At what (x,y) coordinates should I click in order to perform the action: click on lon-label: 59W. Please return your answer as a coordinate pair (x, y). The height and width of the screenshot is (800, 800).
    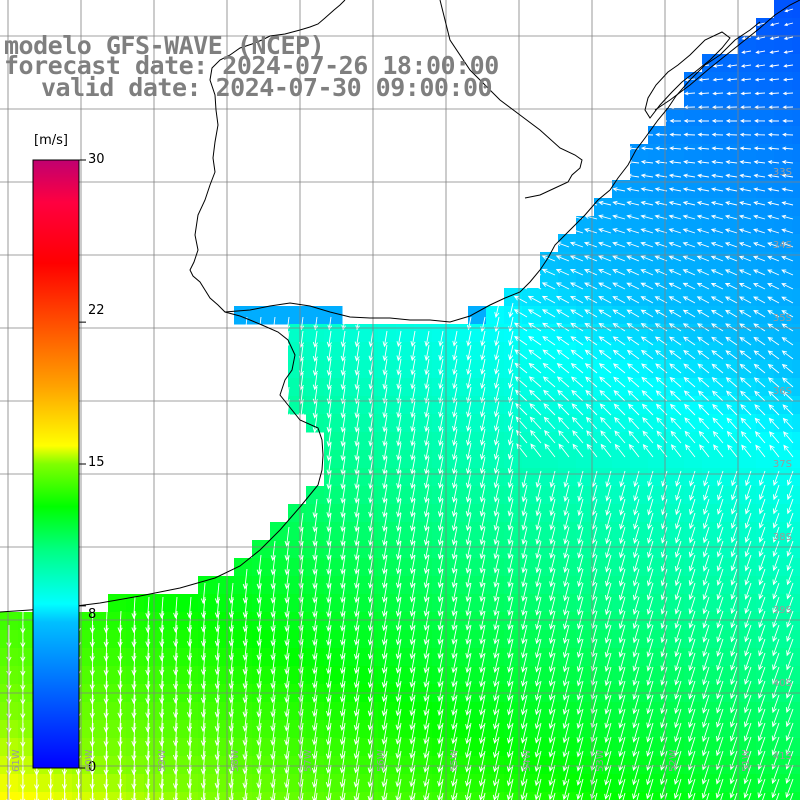
    Looking at the image, I should click on (162, 760).